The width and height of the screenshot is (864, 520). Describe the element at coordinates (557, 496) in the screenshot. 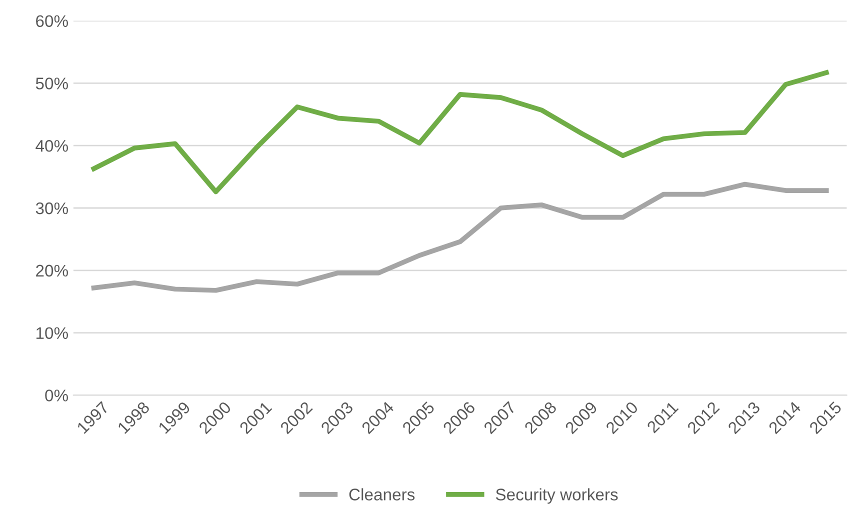

I see `legend-label: Security workers` at that location.